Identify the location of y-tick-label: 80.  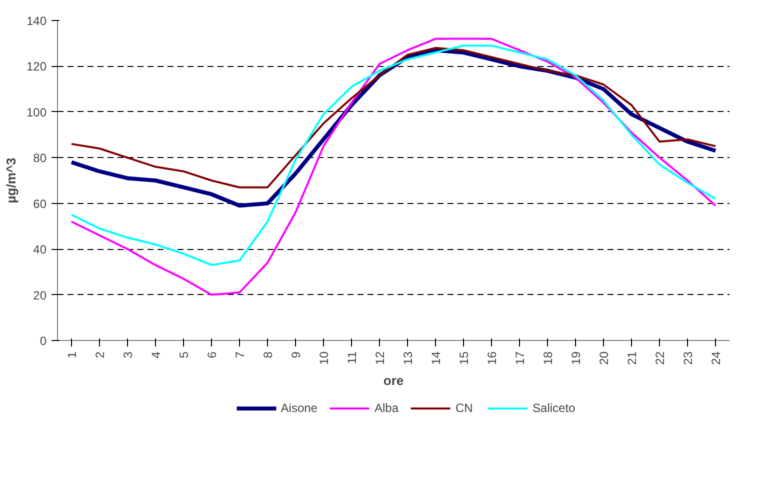
(40, 158).